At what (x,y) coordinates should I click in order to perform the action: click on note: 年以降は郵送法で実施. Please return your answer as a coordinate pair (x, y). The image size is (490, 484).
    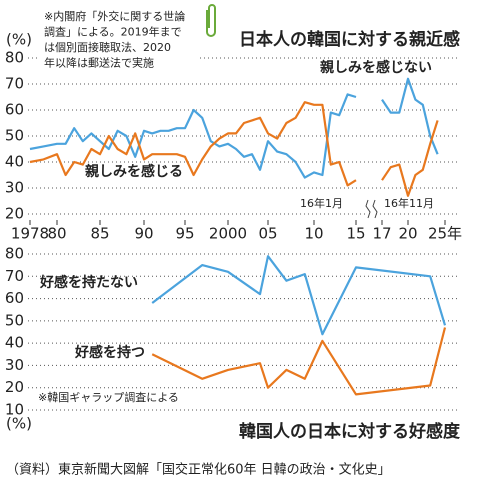
    Looking at the image, I should click on (99, 63).